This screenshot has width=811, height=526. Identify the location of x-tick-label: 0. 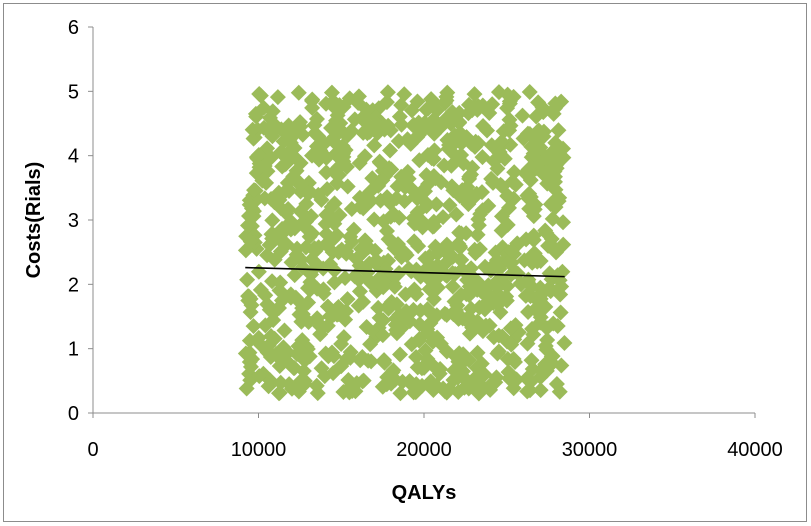
(92, 450).